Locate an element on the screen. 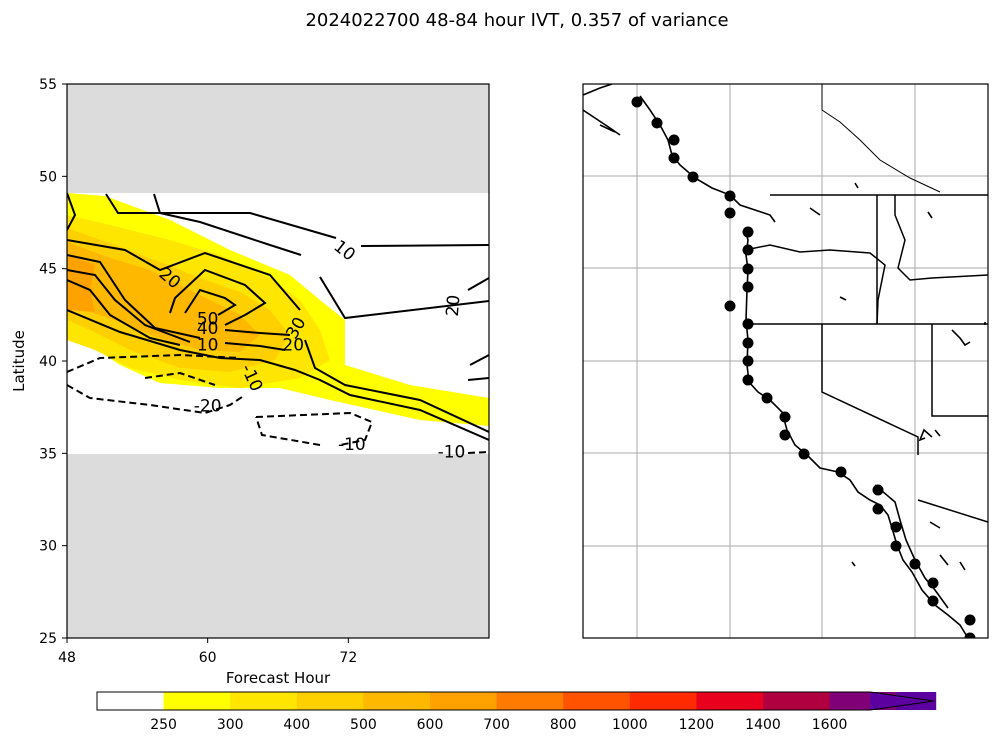 This screenshot has width=1000, height=749. colorbar-extend-arrow is located at coordinates (902, 701).